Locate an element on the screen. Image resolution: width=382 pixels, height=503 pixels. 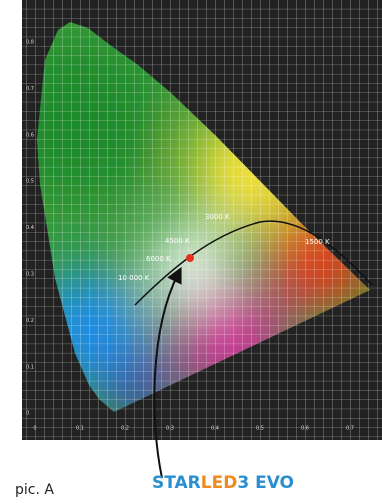
y-axis-label: 0.1 is located at coordinates (30, 367).